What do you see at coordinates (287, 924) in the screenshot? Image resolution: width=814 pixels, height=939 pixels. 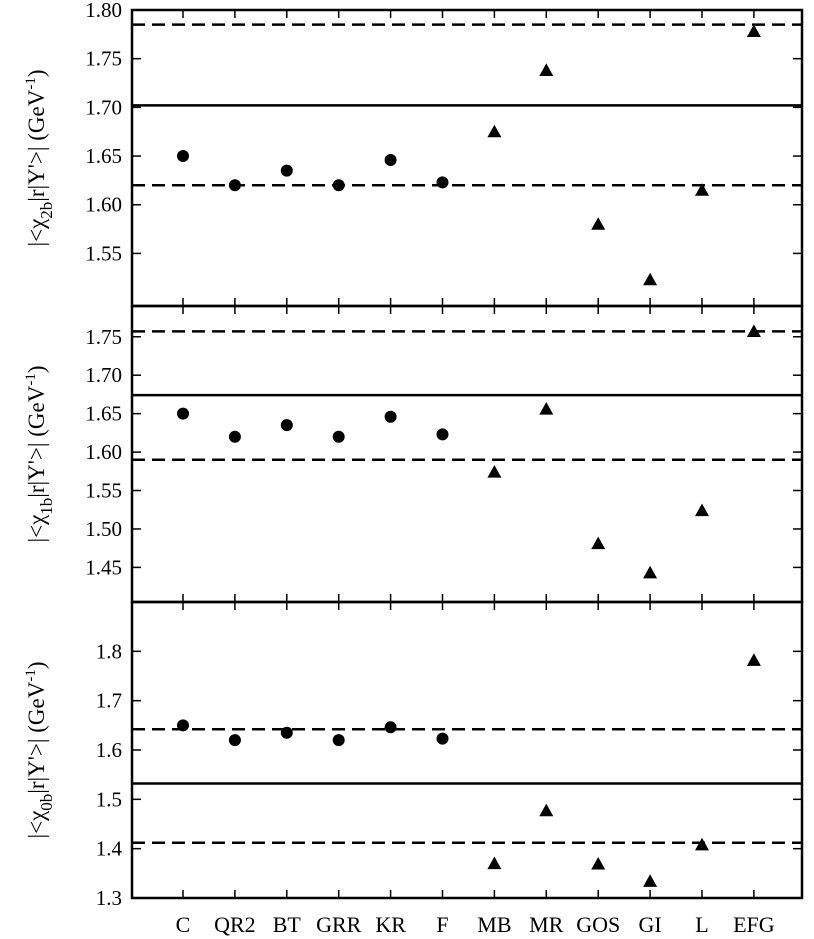 I see `x-category-label: BT` at bounding box center [287, 924].